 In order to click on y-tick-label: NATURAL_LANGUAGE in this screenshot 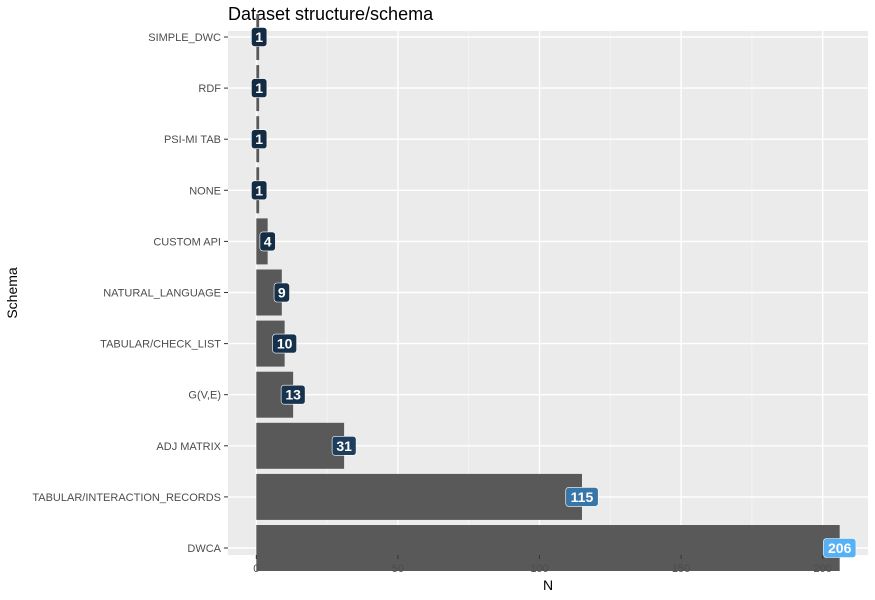, I will do `click(162, 294)`.